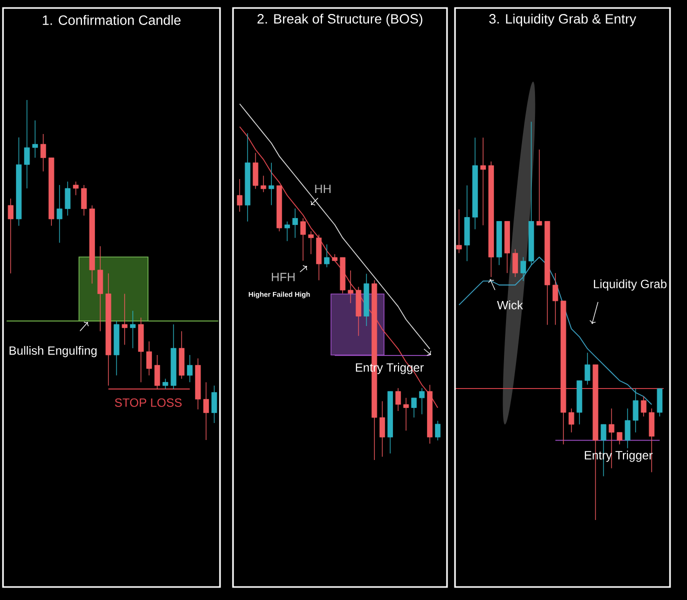  I want to click on annotation: HFH, so click(283, 277).